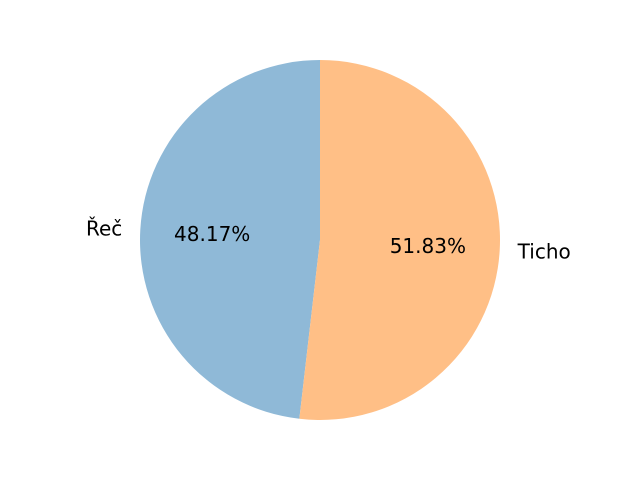 This screenshot has height=480, width=640. I want to click on slice-label-1: Řeč, so click(104, 229).